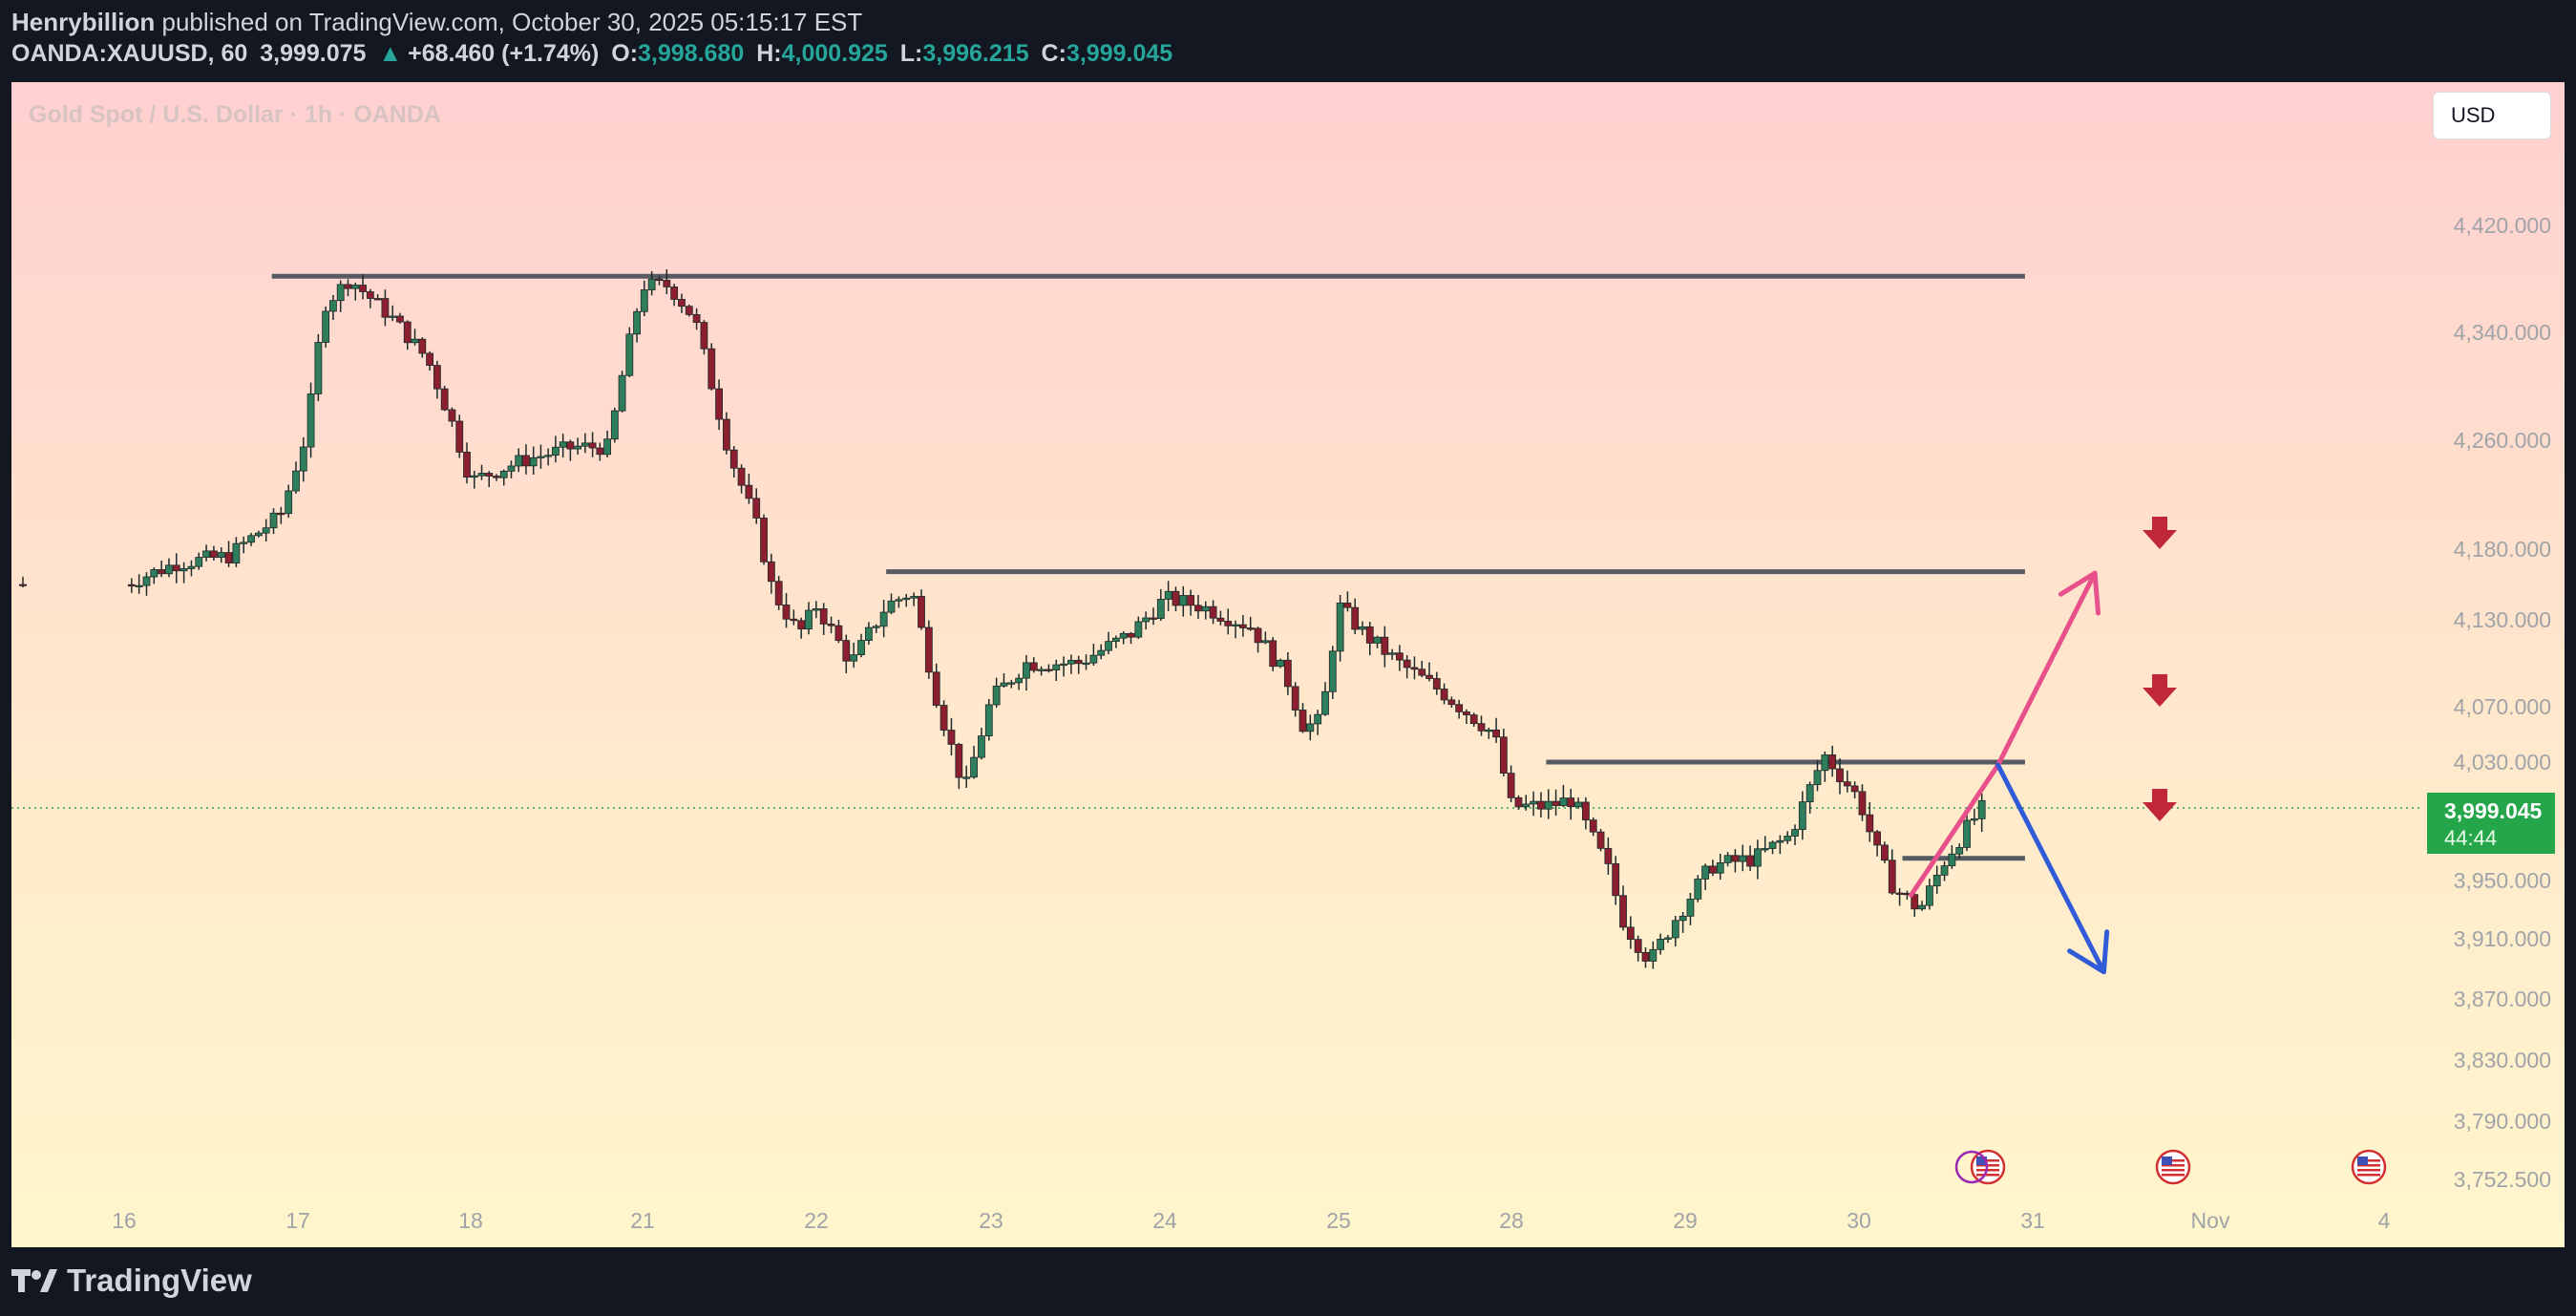  Describe the element at coordinates (2492, 115) in the screenshot. I see `currency-button: USD` at that location.